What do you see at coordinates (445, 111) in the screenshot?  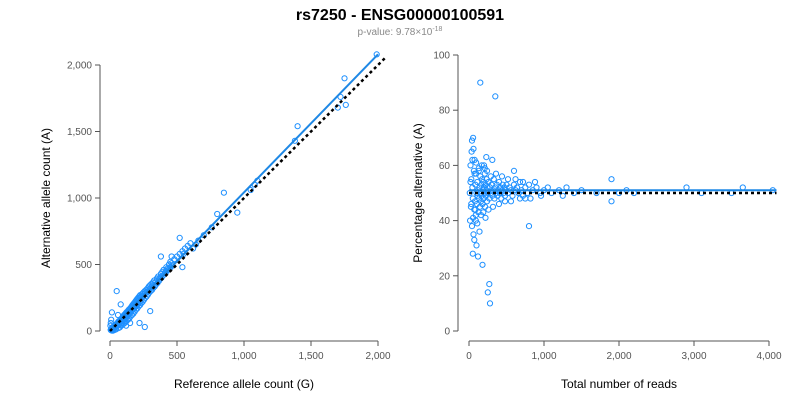 I see `right-y-tick-label: 80` at bounding box center [445, 111].